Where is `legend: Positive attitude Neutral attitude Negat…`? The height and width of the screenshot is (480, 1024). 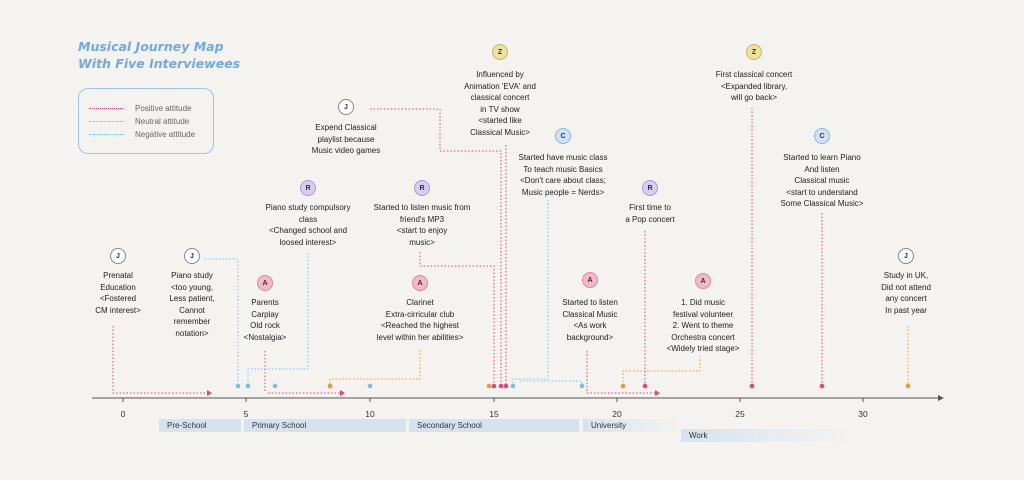 legend: Positive attitude Neutral attitude Negat… is located at coordinates (146, 121).